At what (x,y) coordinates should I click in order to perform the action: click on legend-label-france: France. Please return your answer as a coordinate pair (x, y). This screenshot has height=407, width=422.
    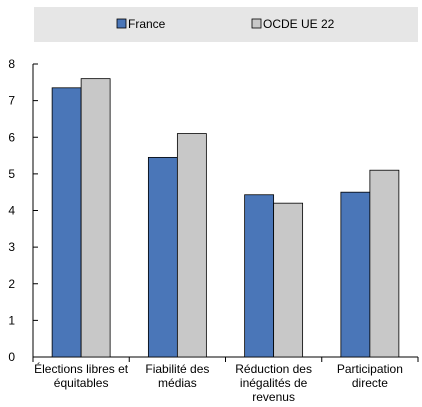
    Looking at the image, I should click on (147, 24).